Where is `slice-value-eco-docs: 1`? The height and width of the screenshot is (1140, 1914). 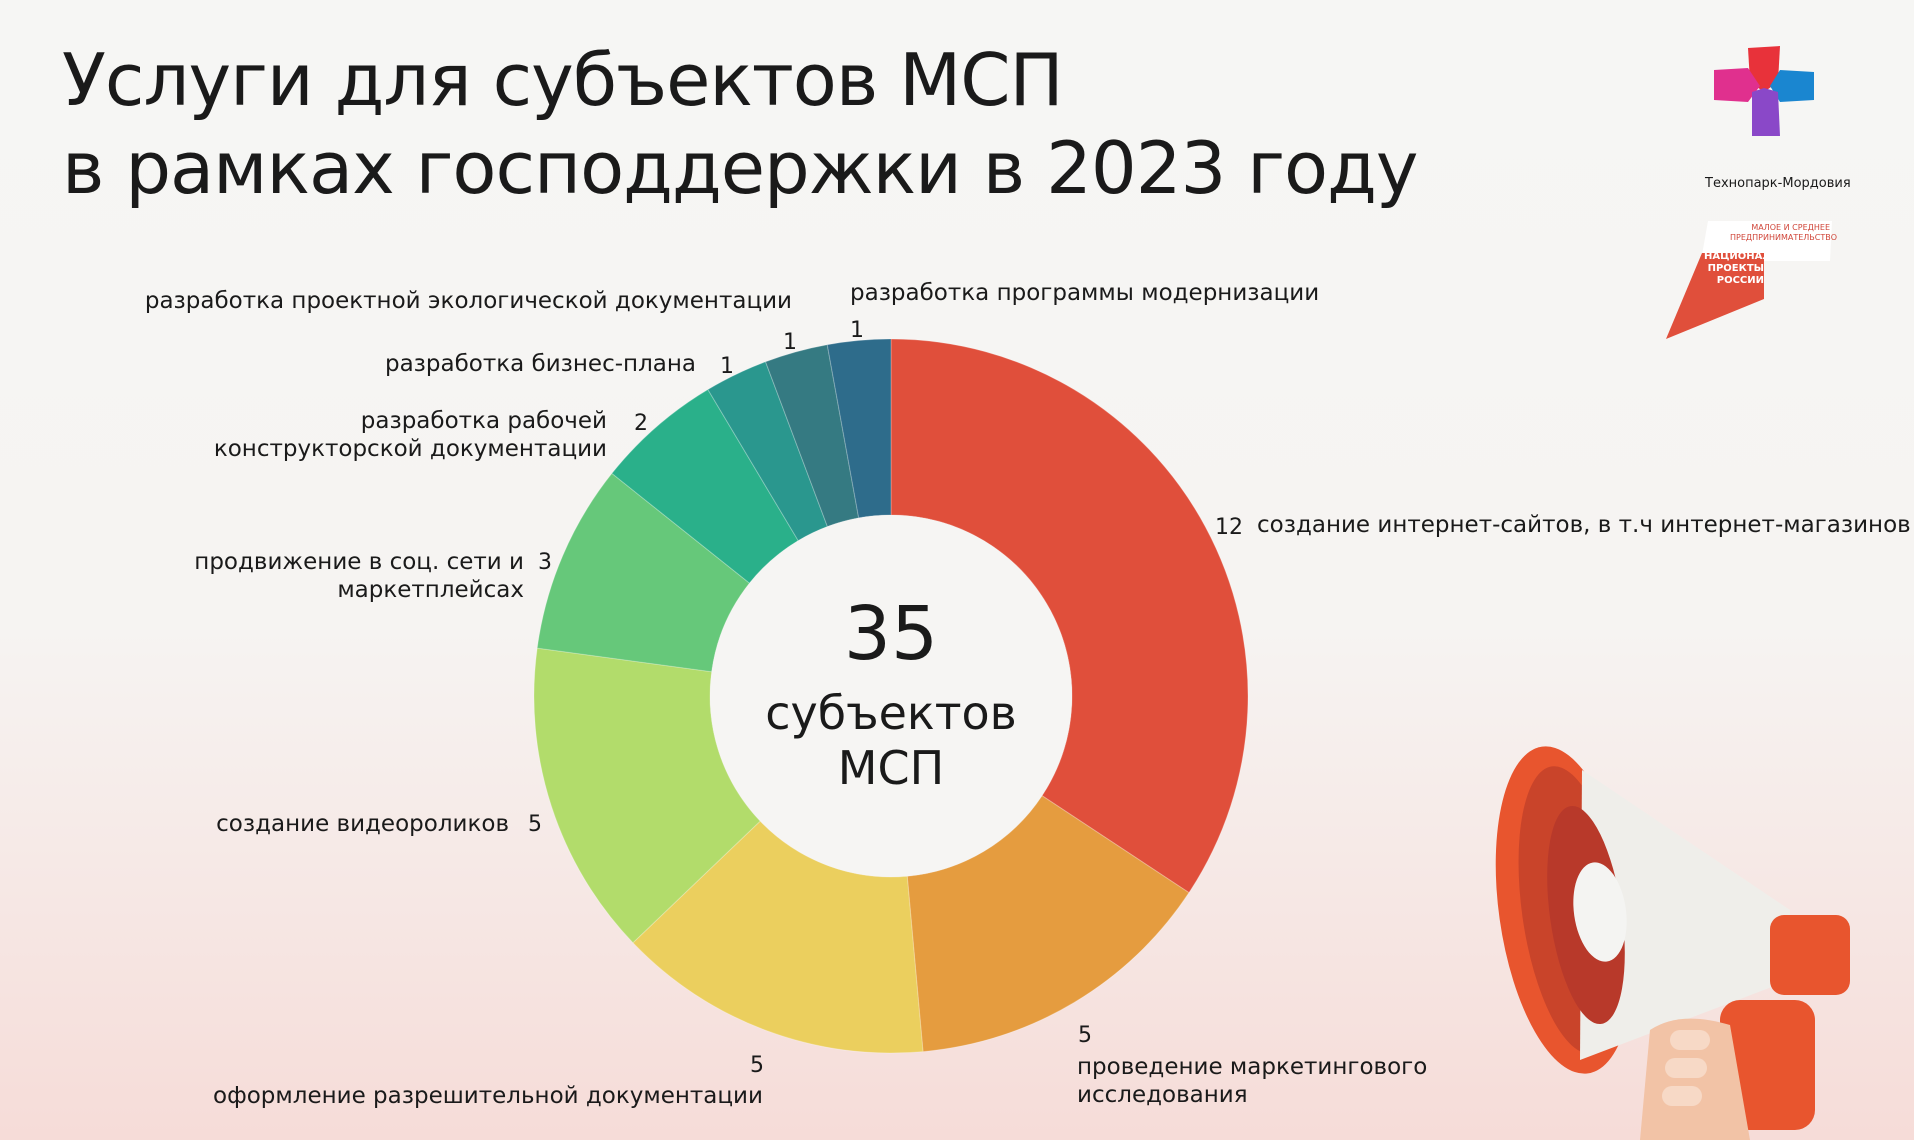 slice-value-eco-docs: 1 is located at coordinates (790, 342).